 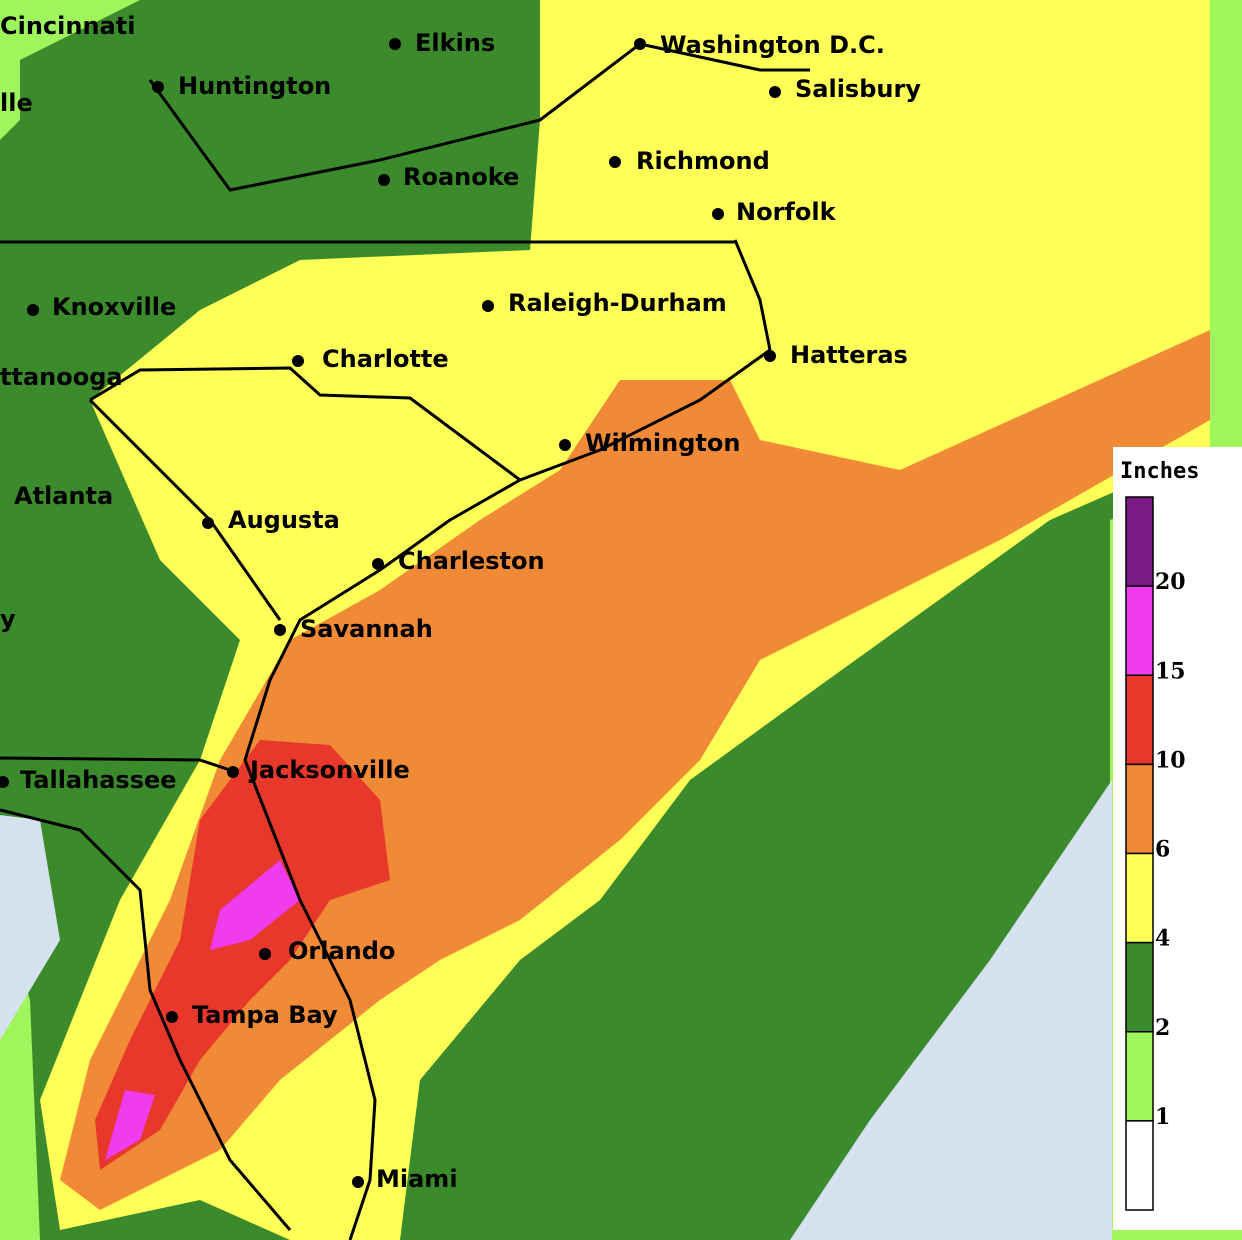 I want to click on city-label: Tampa Bay, so click(x=265, y=1015).